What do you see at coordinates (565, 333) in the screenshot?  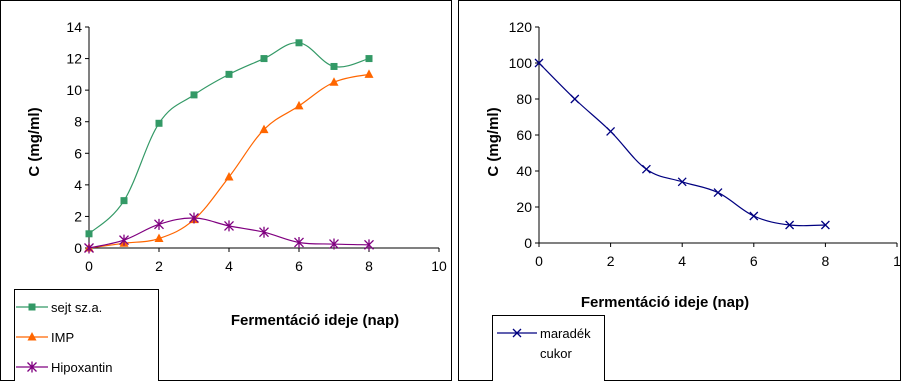 I see `legend-label: maradék` at bounding box center [565, 333].